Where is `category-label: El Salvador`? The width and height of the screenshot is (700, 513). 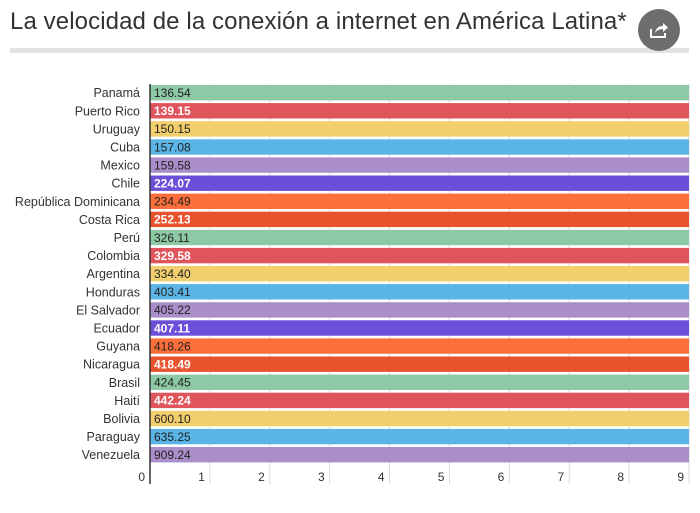 category-label: El Salvador is located at coordinates (108, 310).